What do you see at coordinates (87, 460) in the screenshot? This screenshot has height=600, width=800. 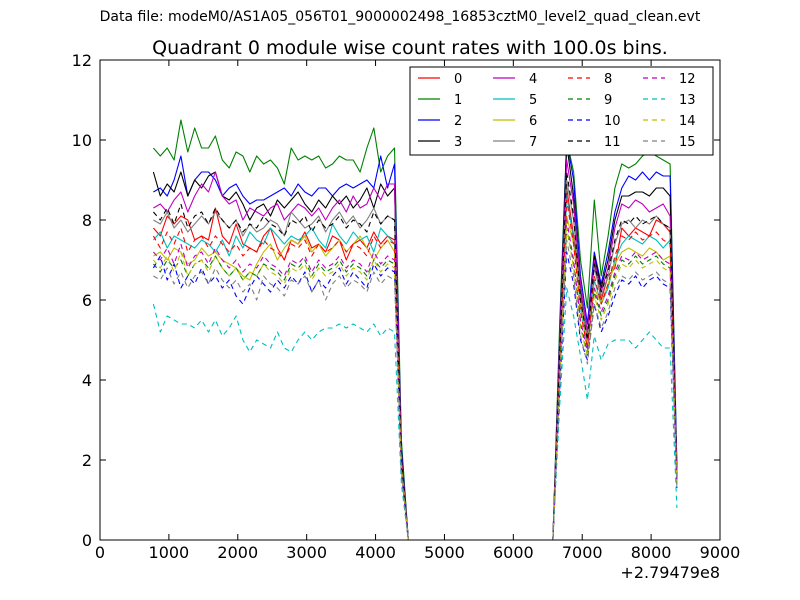 I see `y-tick-label: 2` at bounding box center [87, 460].